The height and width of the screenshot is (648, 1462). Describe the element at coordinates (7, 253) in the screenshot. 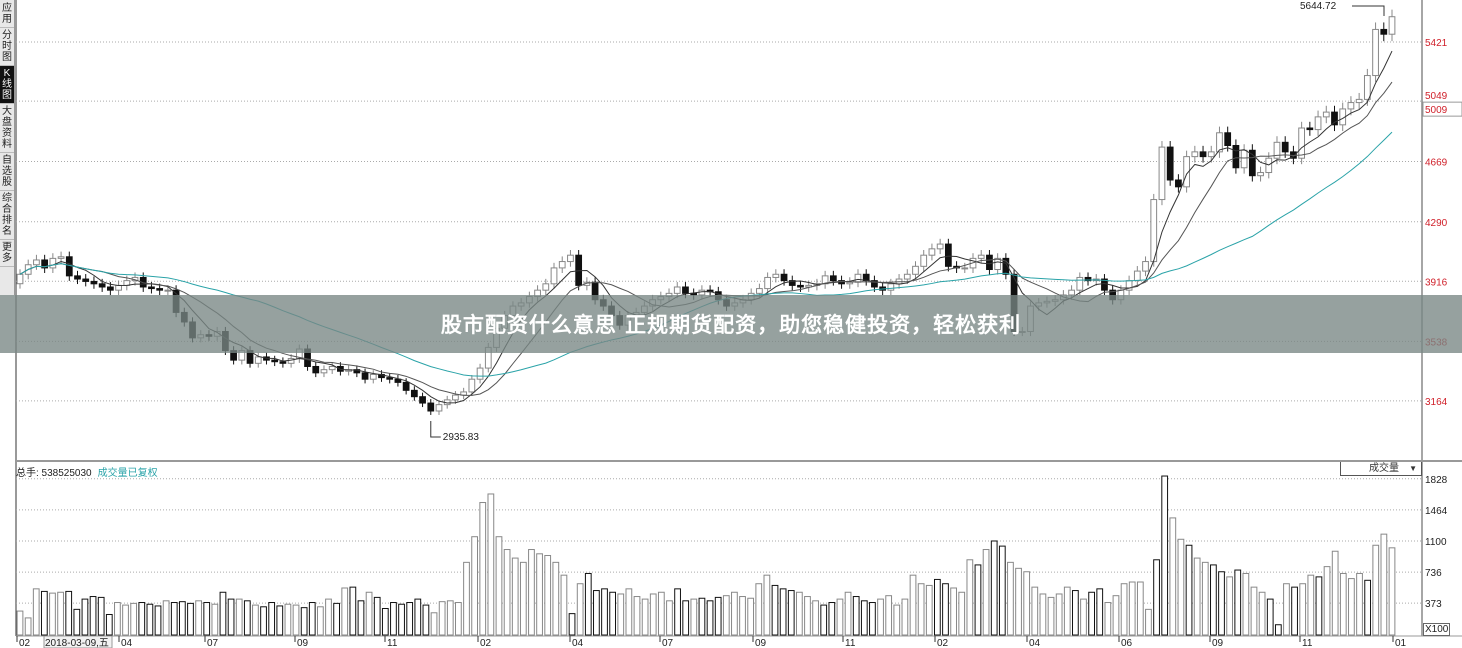

I see `sidebar-item-6: 更多` at that location.